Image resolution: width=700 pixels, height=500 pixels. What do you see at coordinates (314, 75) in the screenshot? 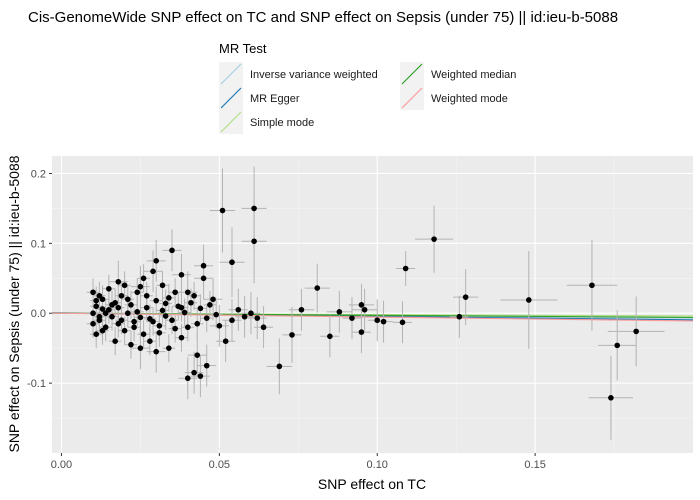
I see `legend-label: Inverse variance weighted` at bounding box center [314, 75].